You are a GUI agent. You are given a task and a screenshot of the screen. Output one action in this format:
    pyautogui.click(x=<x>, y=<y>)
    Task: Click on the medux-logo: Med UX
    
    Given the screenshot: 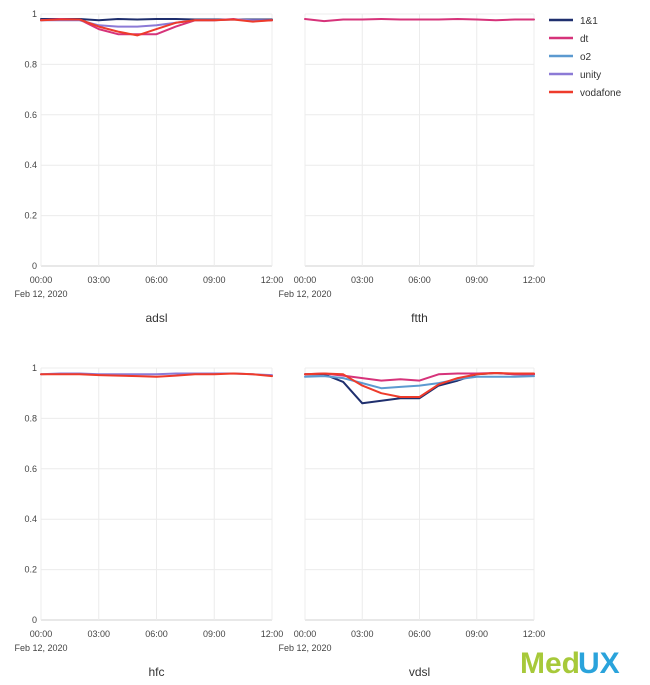 What is the action you would take?
    pyautogui.click(x=580, y=662)
    